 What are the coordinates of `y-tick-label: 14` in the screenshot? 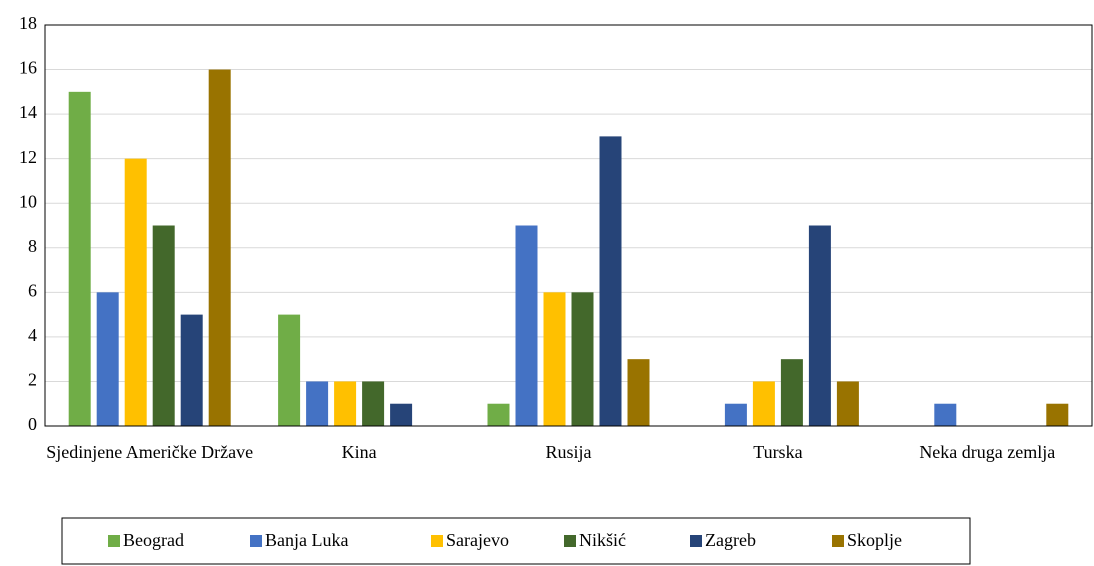 It's located at (28, 112).